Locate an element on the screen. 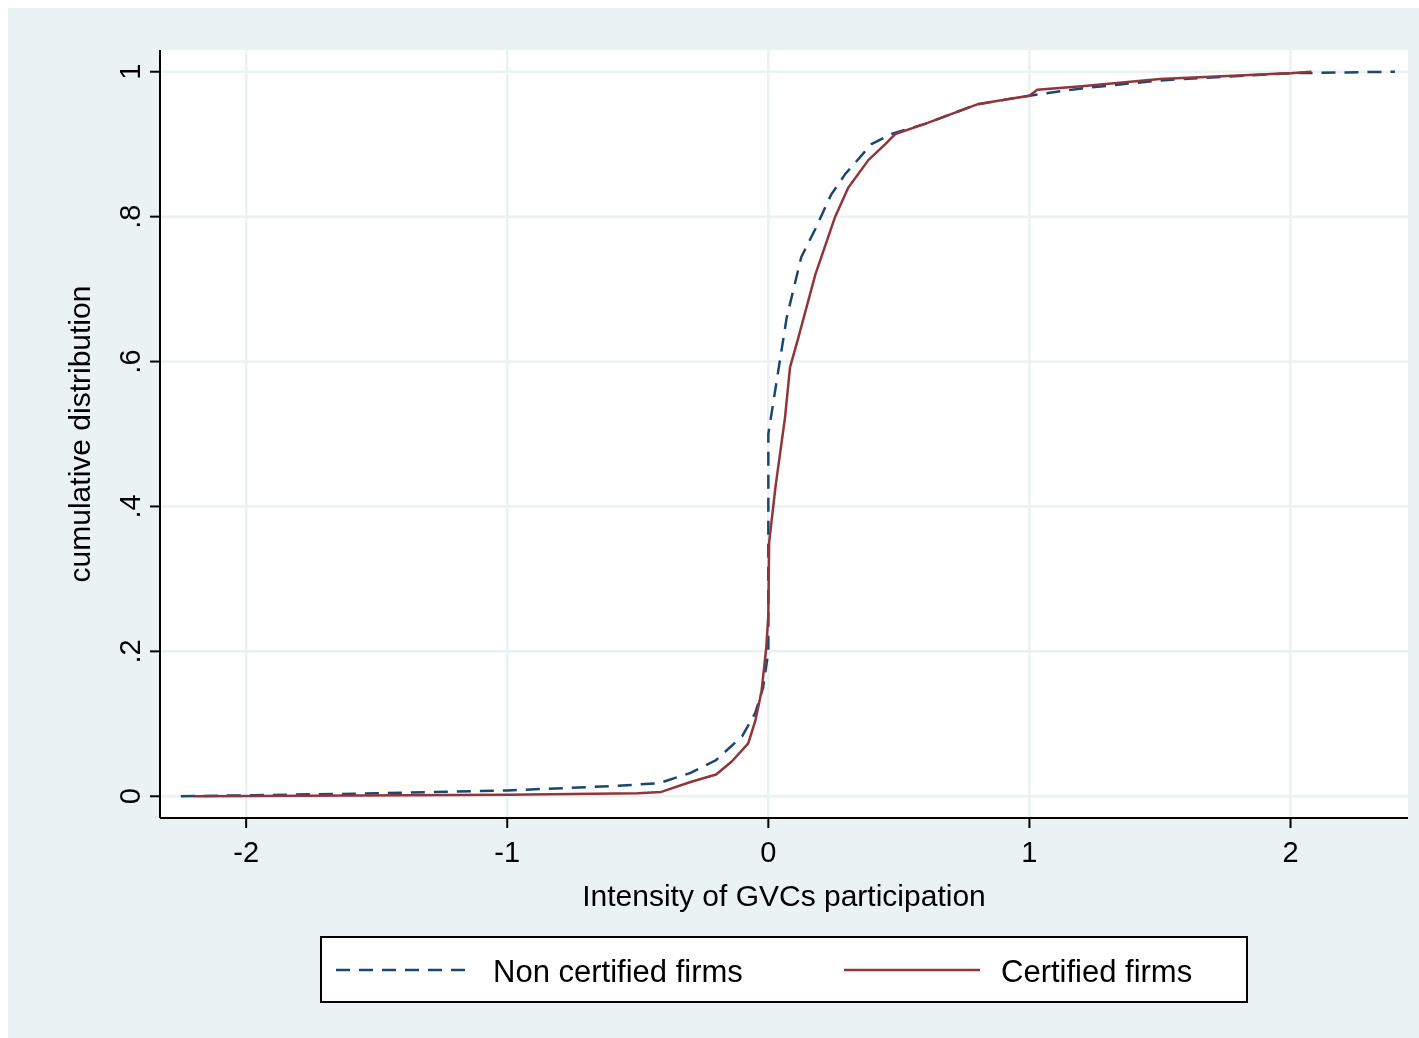 The image size is (1419, 1038). y-tick-label: .8 is located at coordinates (130, 216).